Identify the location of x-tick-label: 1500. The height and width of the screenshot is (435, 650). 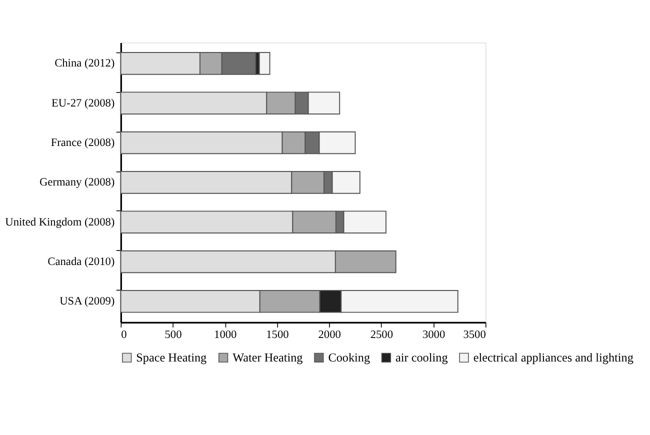
(278, 335).